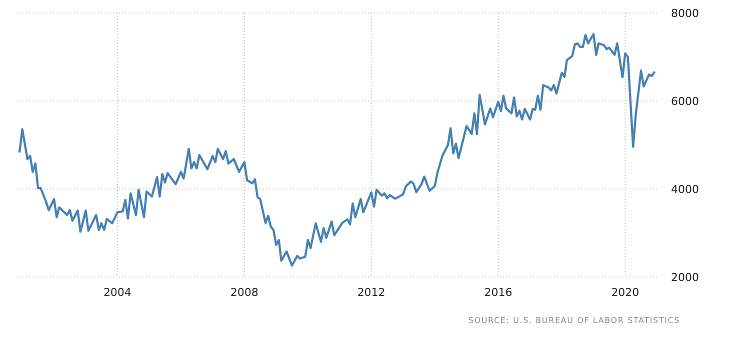 The height and width of the screenshot is (340, 731). Describe the element at coordinates (685, 277) in the screenshot. I see `y-tick-label: 2000` at that location.